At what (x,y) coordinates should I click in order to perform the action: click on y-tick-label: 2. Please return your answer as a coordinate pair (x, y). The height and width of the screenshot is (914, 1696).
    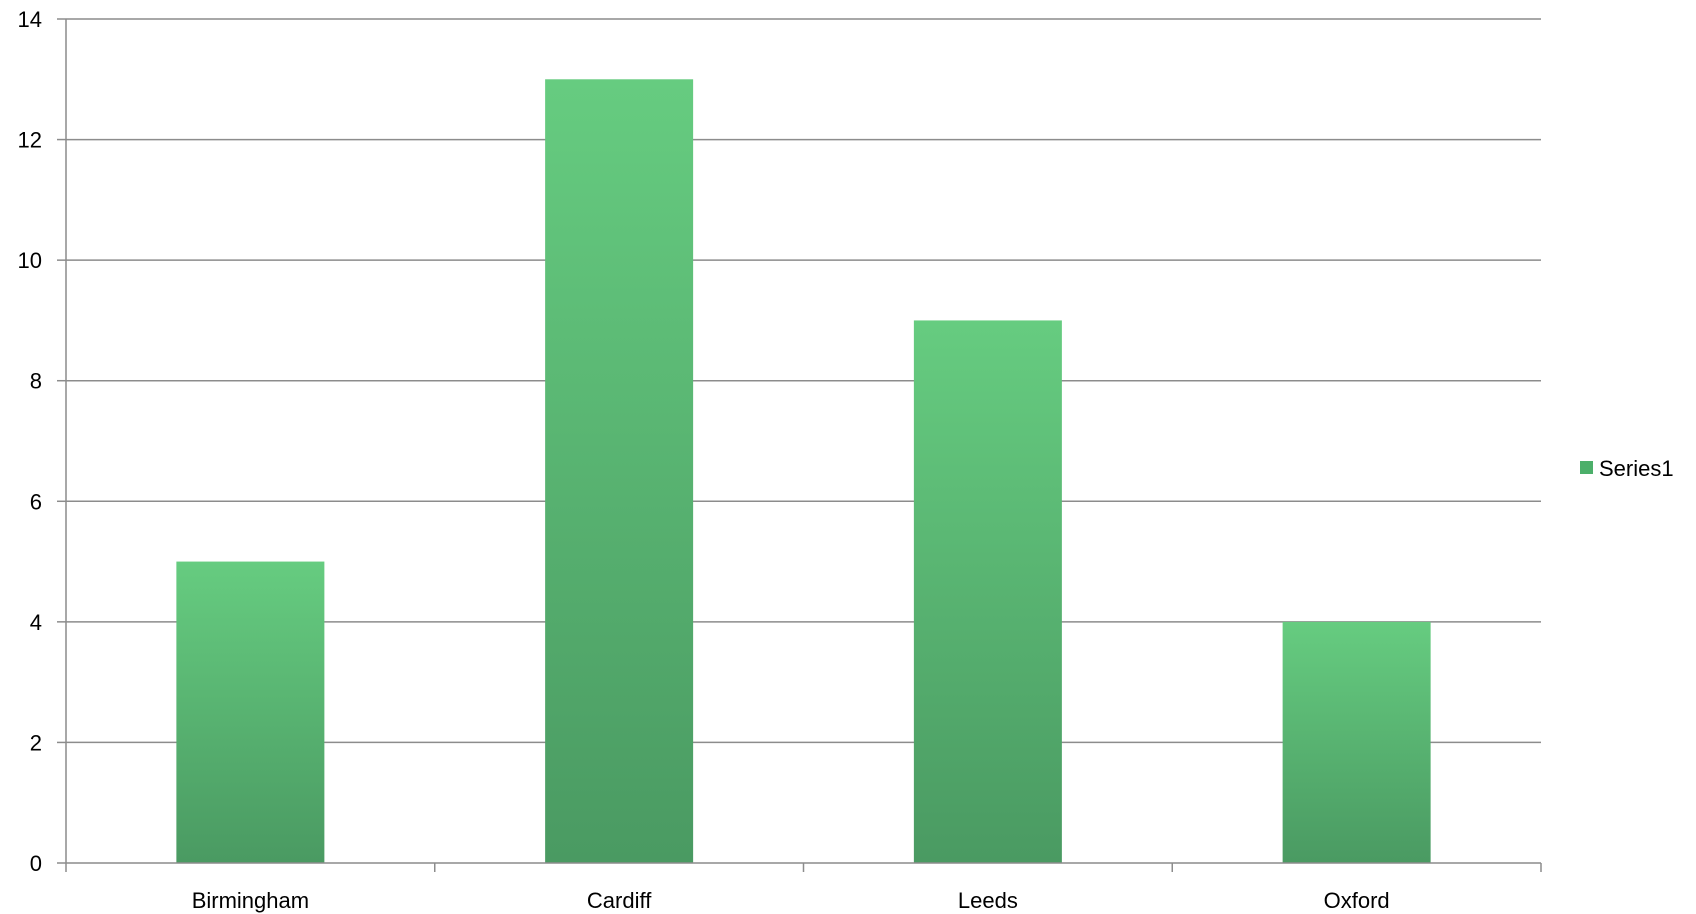
    Looking at the image, I should click on (36, 742).